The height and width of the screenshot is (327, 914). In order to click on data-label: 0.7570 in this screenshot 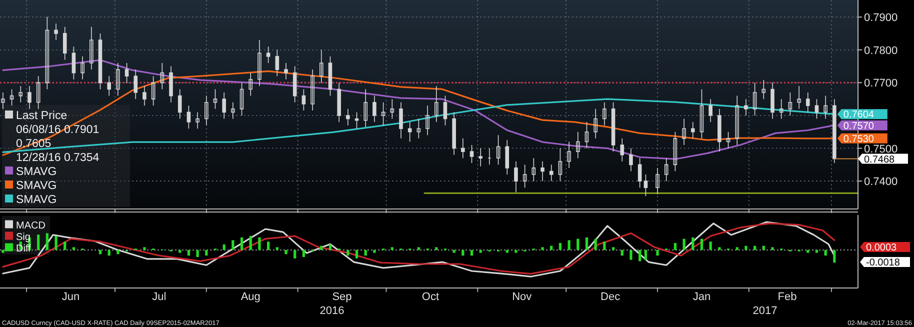, I will do `click(858, 126)`.